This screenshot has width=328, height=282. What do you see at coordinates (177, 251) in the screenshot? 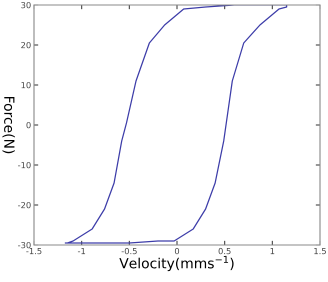
I see `x-tick-label: 0` at bounding box center [177, 251].